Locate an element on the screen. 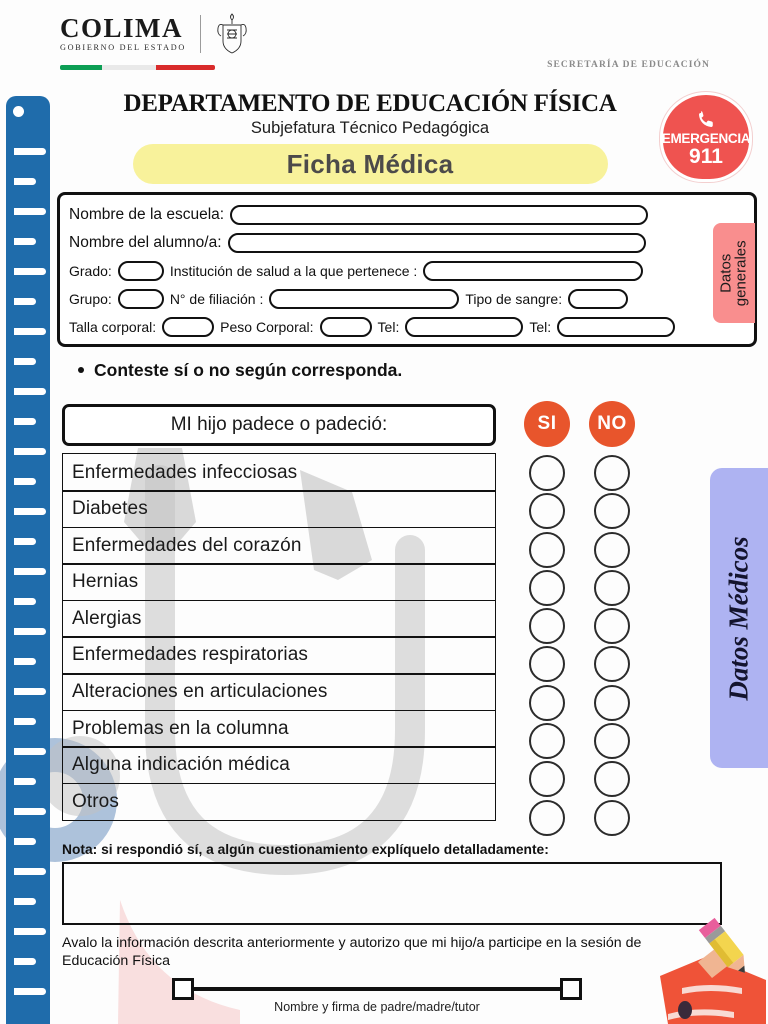  signature-caption: Nombre y firma de padre/madre/tutor is located at coordinates (377, 1007).